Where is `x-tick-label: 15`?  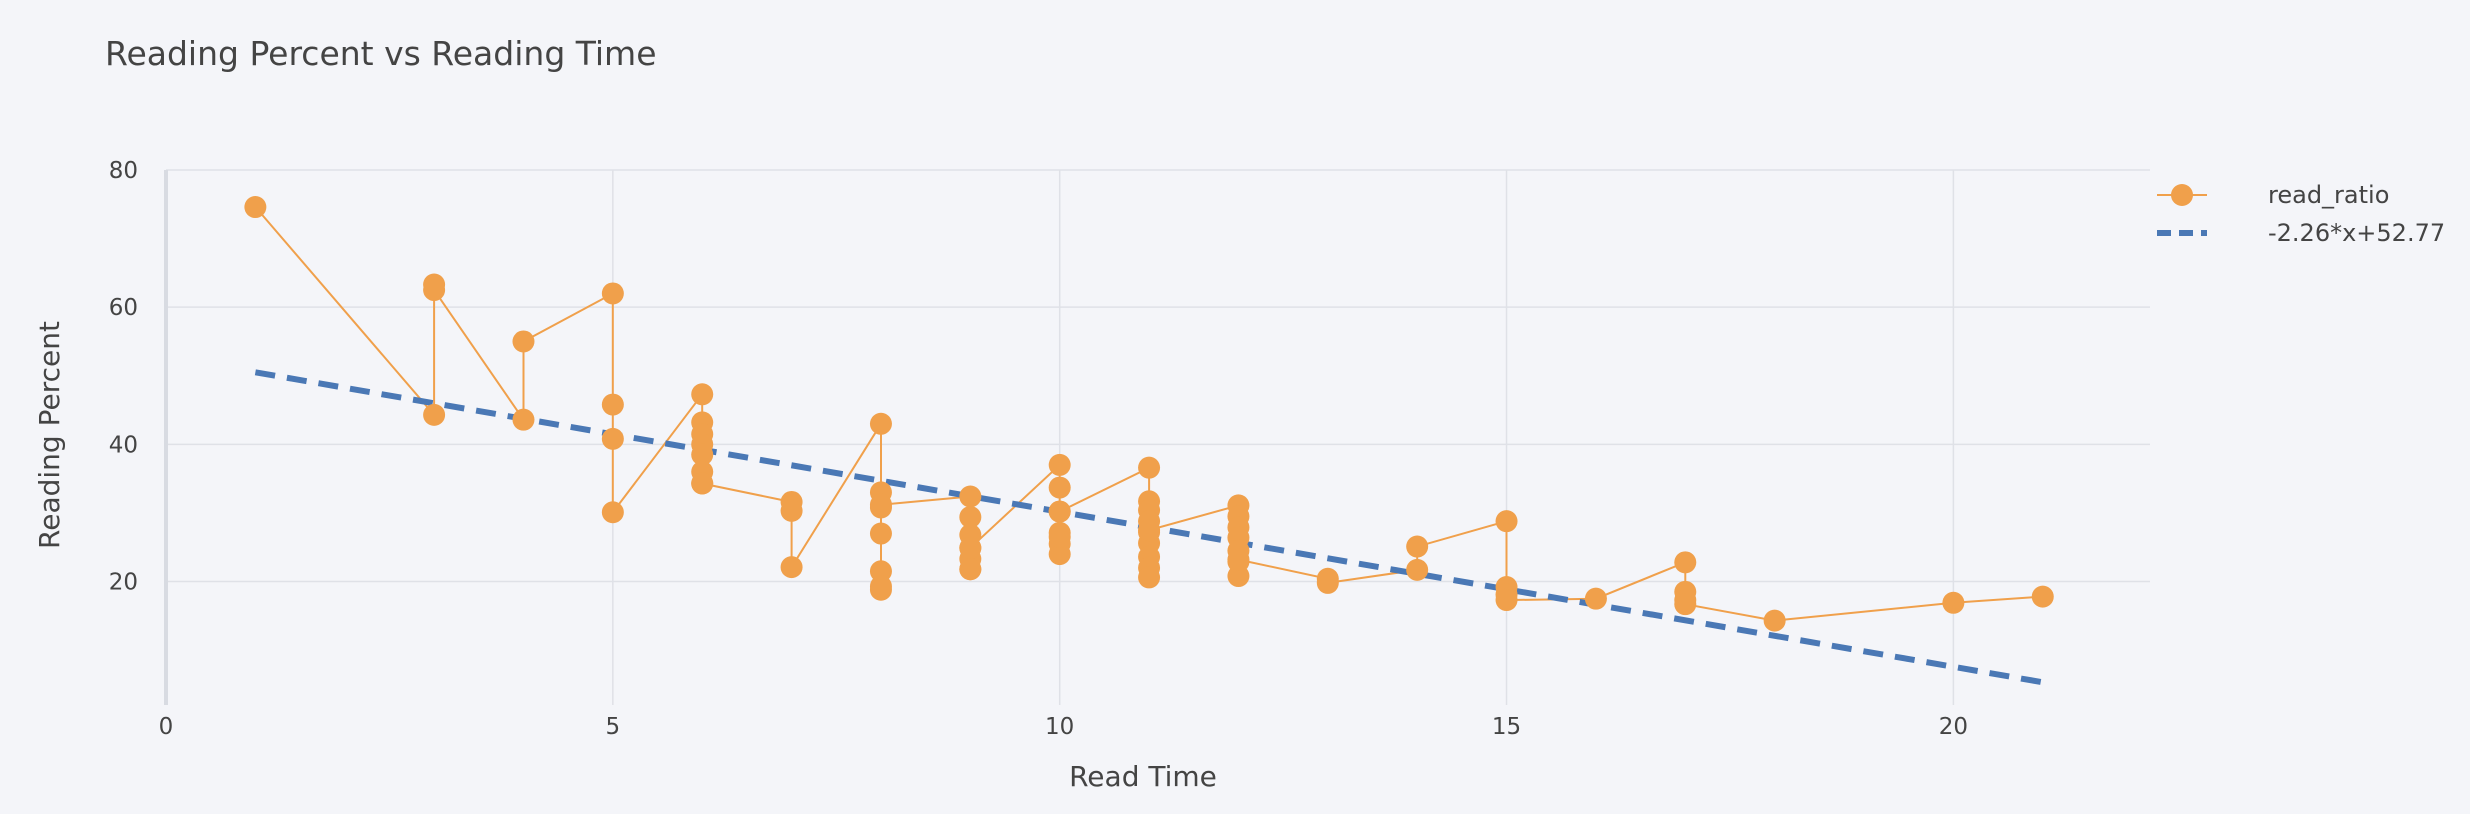 x-tick-label: 15 is located at coordinates (1506, 727).